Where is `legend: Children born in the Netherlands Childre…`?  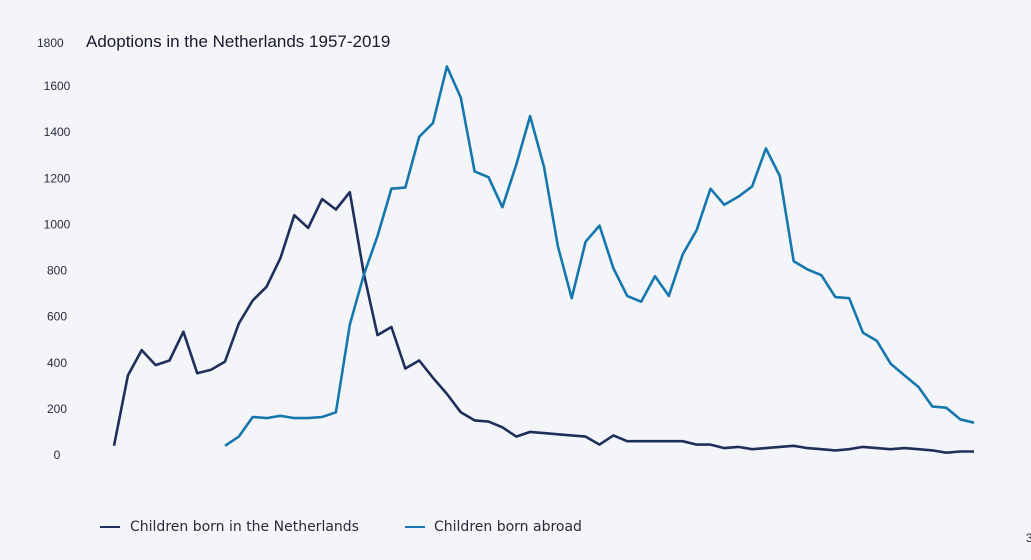
legend: Children born in the Netherlands Childre… is located at coordinates (341, 527).